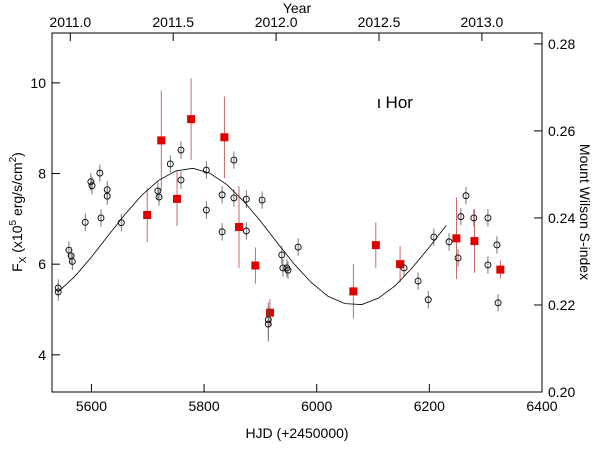 Image resolution: width=600 pixels, height=449 pixels. What do you see at coordinates (42, 355) in the screenshot?
I see `y-tick-label: 4` at bounding box center [42, 355].